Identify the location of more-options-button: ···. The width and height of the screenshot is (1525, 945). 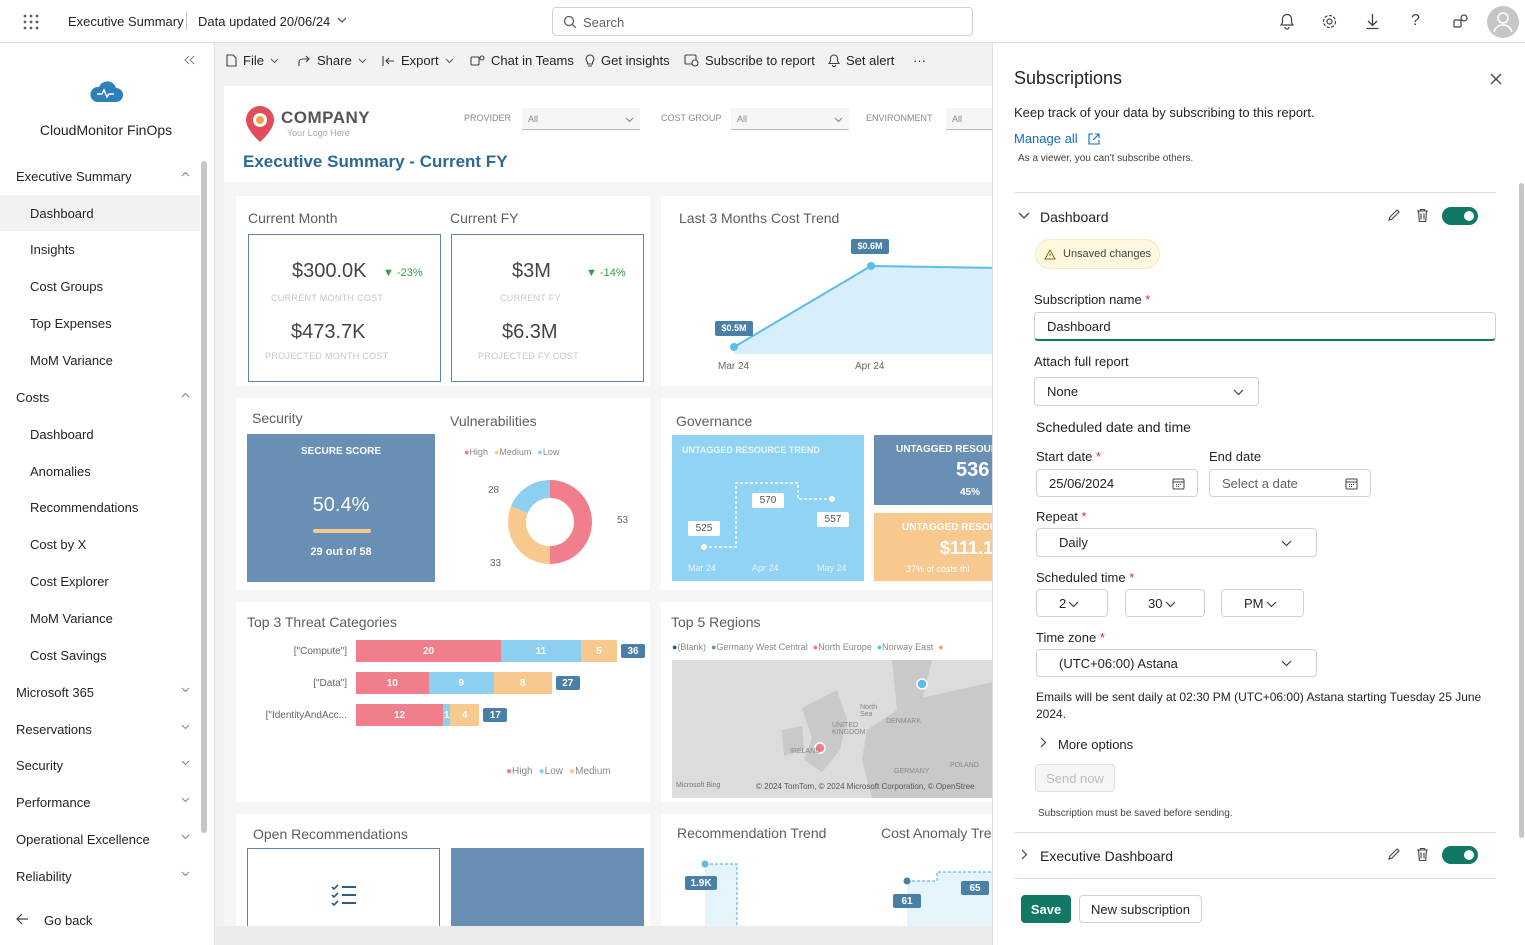
(919, 60).